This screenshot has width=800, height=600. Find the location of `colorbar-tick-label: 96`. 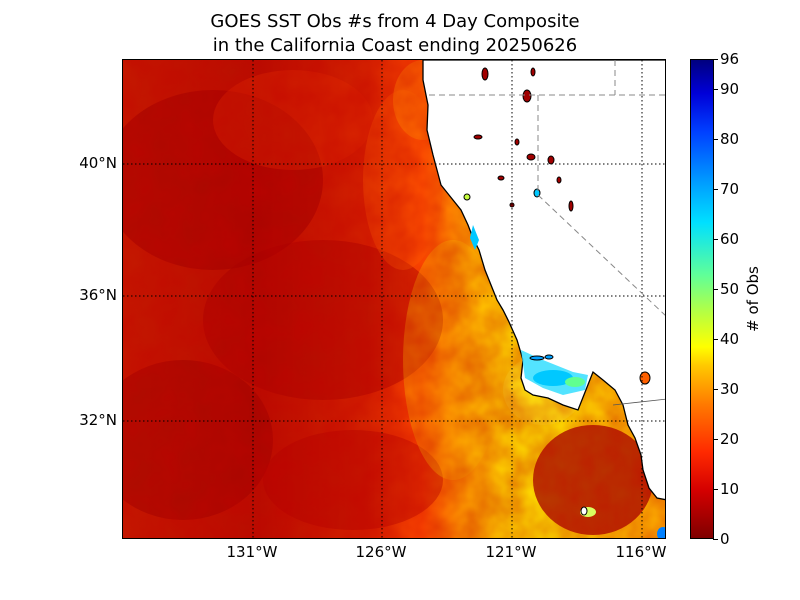

colorbar-tick-label: 96 is located at coordinates (730, 59).